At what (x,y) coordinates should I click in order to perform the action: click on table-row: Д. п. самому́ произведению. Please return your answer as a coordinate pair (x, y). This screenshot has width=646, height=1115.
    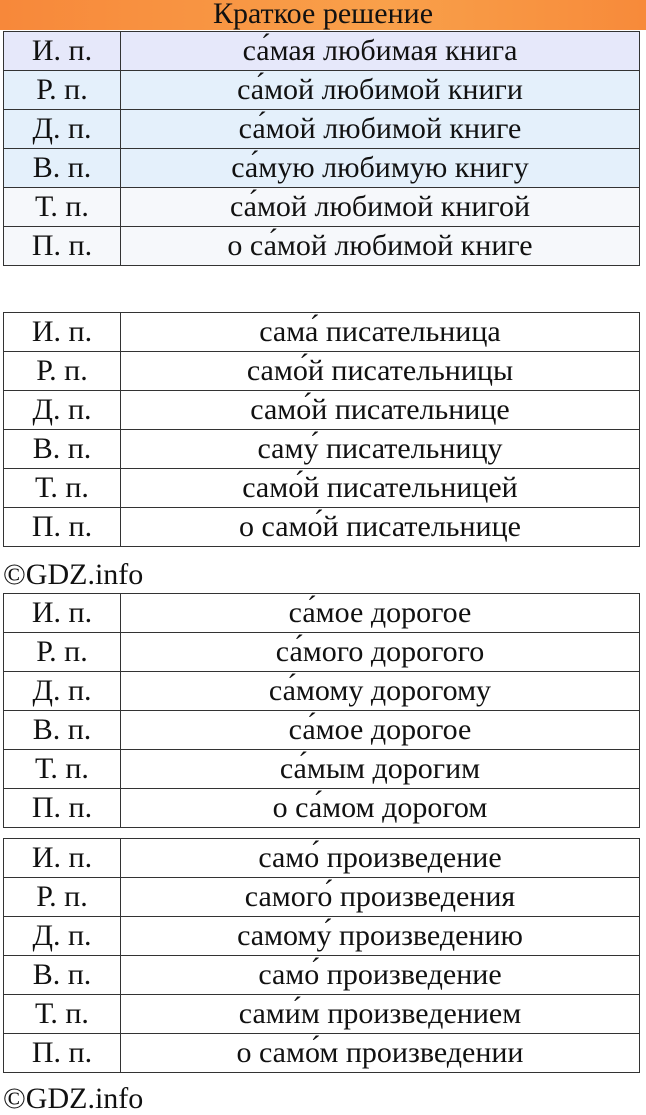
    Looking at the image, I should click on (321, 936).